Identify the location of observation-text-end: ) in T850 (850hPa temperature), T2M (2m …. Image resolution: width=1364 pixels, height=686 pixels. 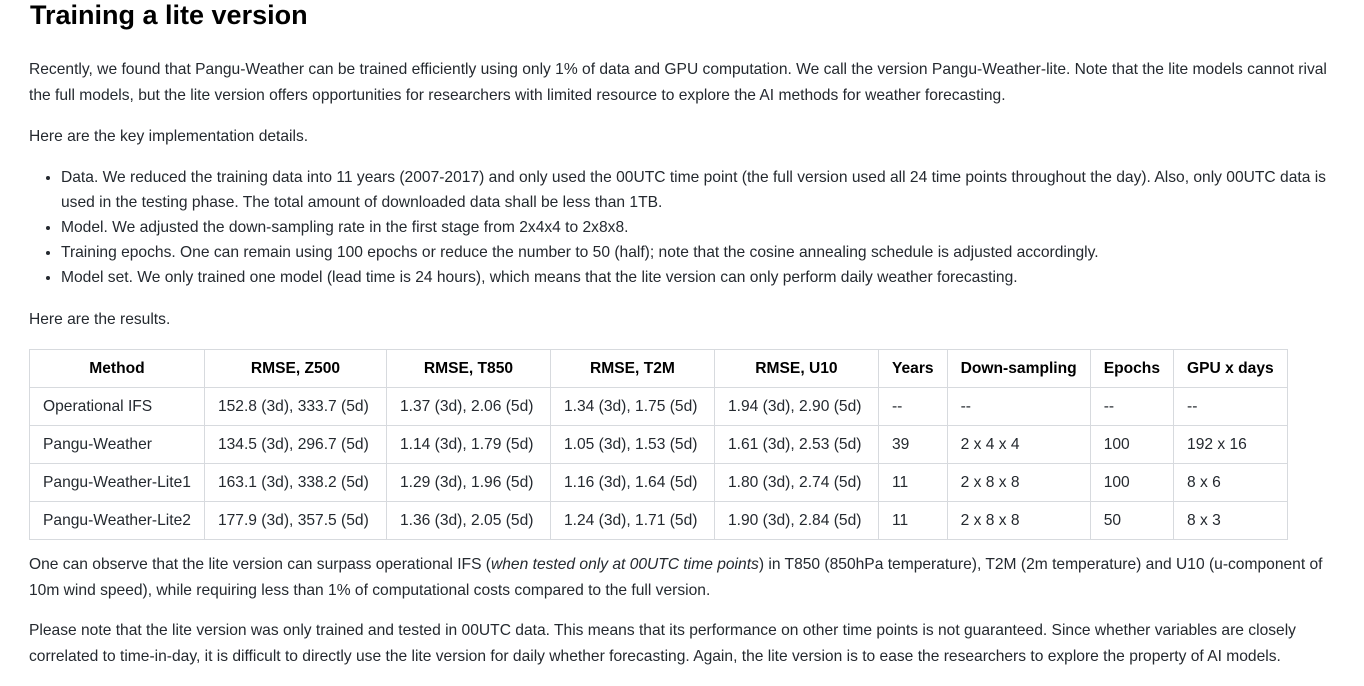
(676, 577).